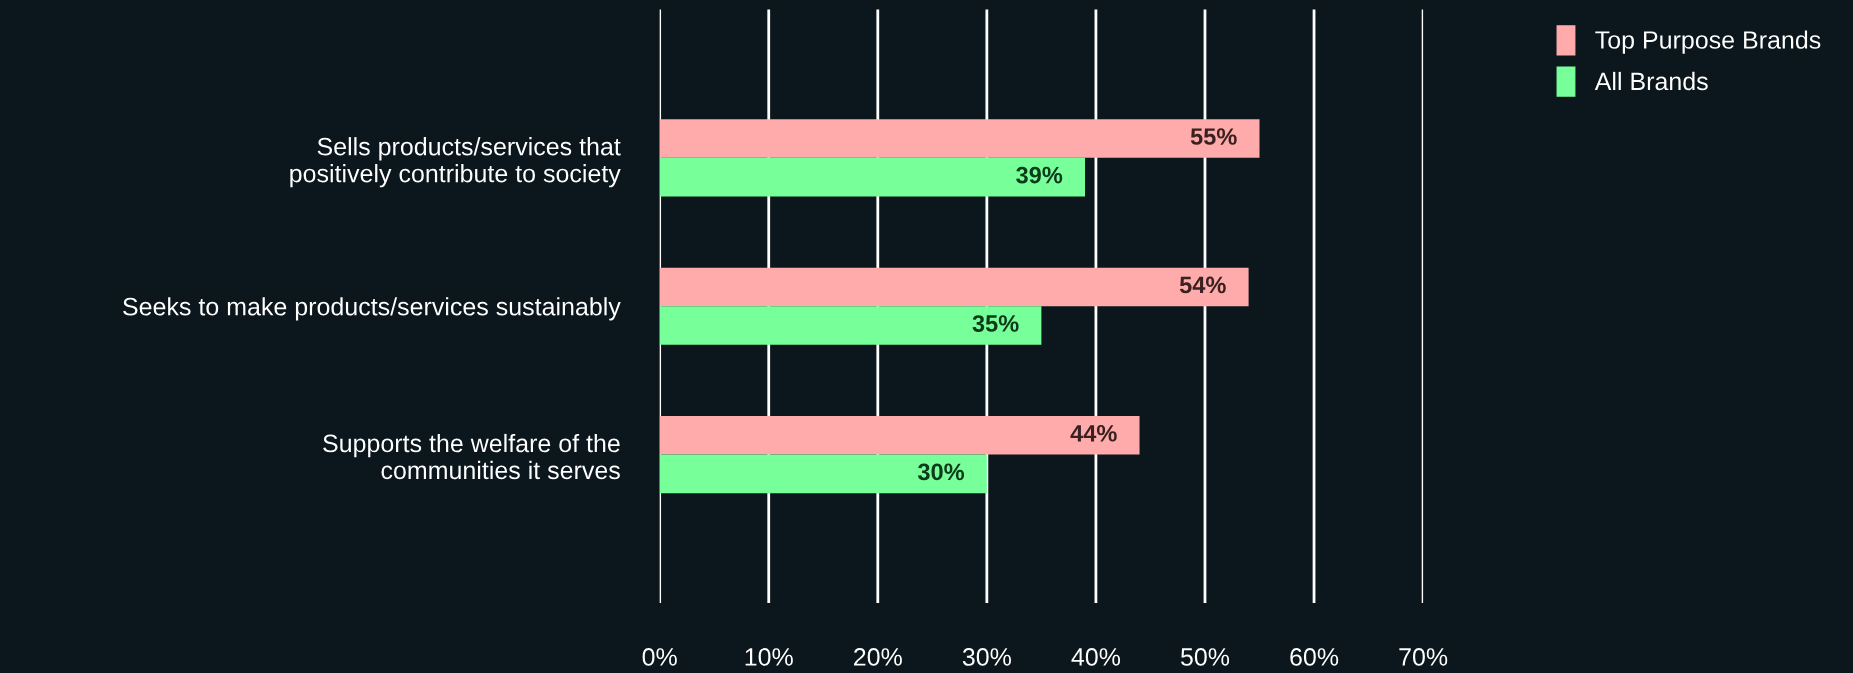 Image resolution: width=1853 pixels, height=673 pixels. Describe the element at coordinates (941, 472) in the screenshot. I see `data-label: 30%` at that location.